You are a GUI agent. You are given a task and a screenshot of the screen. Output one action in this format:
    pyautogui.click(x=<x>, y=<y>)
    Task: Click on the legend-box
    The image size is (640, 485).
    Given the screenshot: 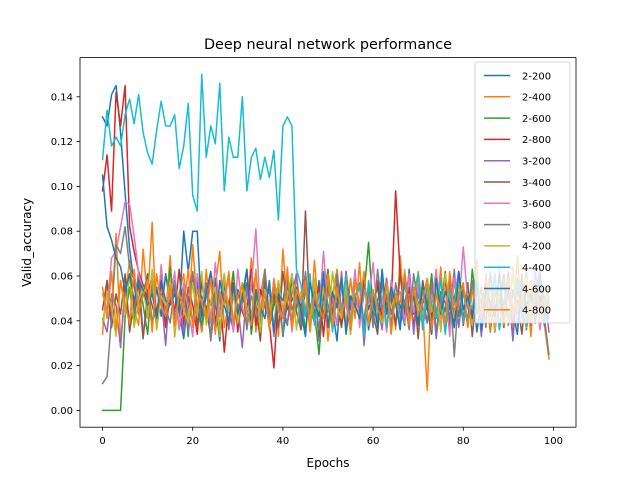 What is the action you would take?
    pyautogui.click(x=522, y=192)
    